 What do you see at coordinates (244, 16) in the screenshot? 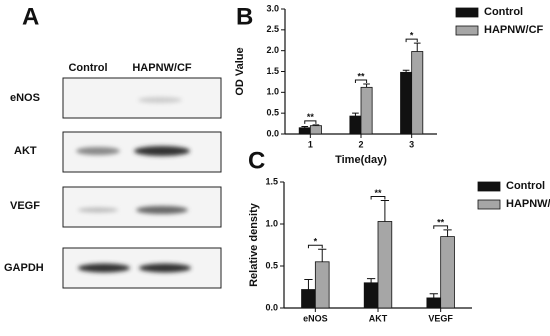
I see `panel-letter: B` at bounding box center [244, 16].